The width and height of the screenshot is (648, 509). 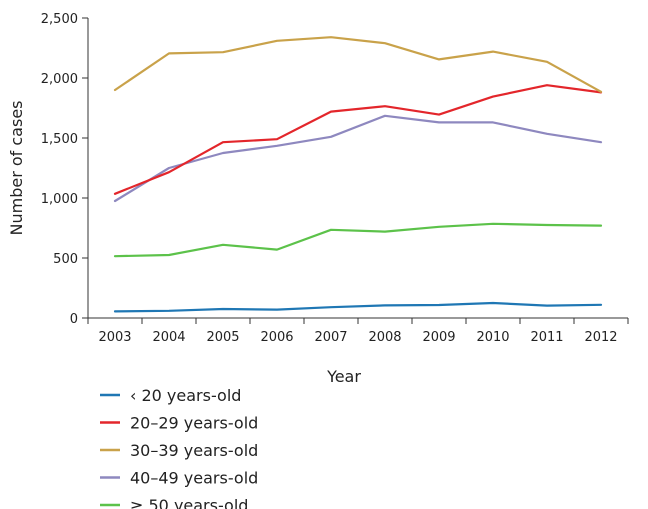 What do you see at coordinates (343, 376) in the screenshot?
I see `x-axis-title: Year` at bounding box center [343, 376].